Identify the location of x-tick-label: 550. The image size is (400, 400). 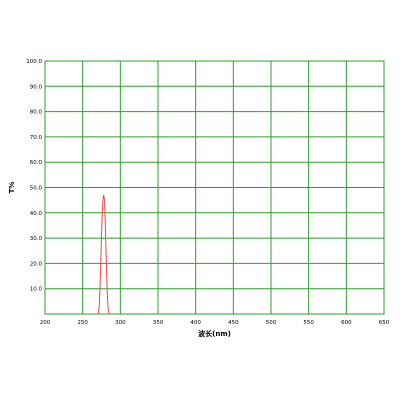
(308, 323).